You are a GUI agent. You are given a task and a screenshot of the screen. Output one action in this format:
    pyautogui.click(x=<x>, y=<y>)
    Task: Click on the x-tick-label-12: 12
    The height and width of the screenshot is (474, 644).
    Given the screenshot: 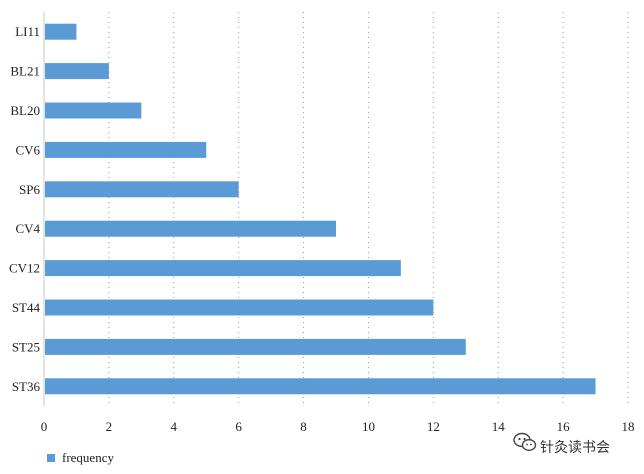 What is the action you would take?
    pyautogui.click(x=433, y=426)
    